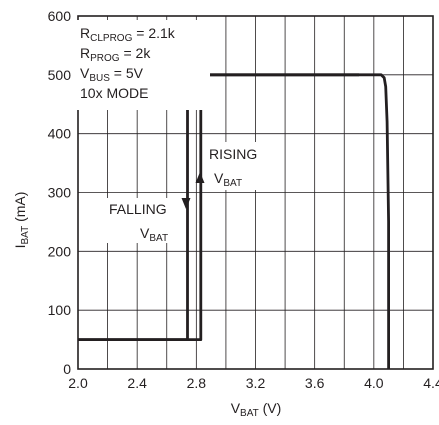 Image resolution: width=439 pixels, height=425 pixels. Describe the element at coordinates (431, 383) in the screenshot. I see `x-tick-label: 4.4` at that location.